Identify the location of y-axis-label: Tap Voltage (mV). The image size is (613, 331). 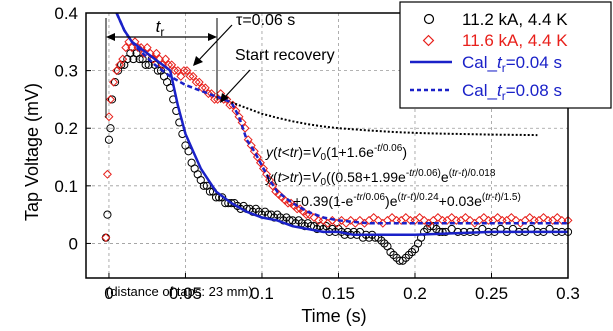
(32, 152).